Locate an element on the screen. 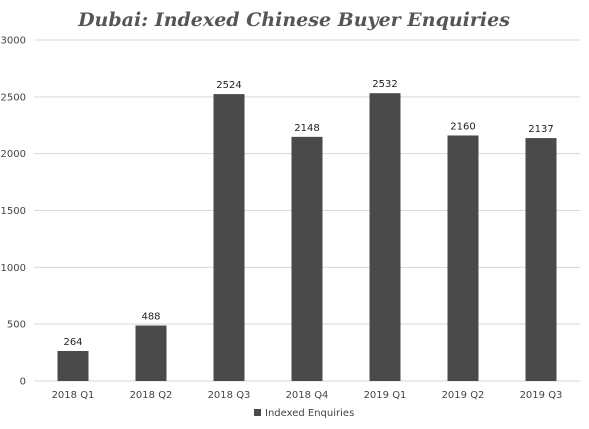 The width and height of the screenshot is (589, 429). y-tick-label: 500 is located at coordinates (16, 325).